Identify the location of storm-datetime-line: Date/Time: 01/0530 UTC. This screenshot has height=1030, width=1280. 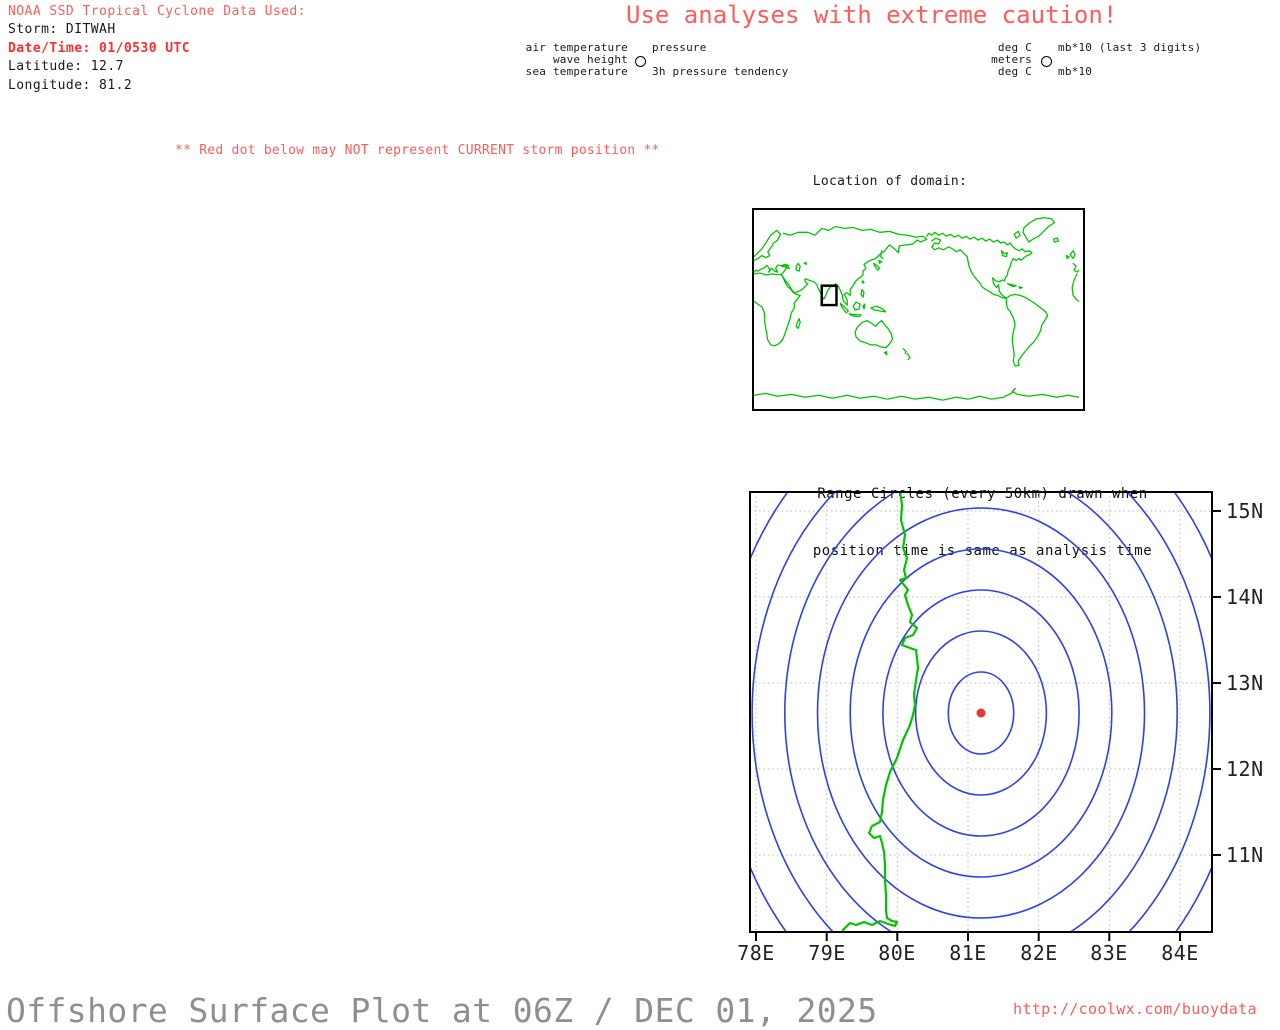
(99, 48).